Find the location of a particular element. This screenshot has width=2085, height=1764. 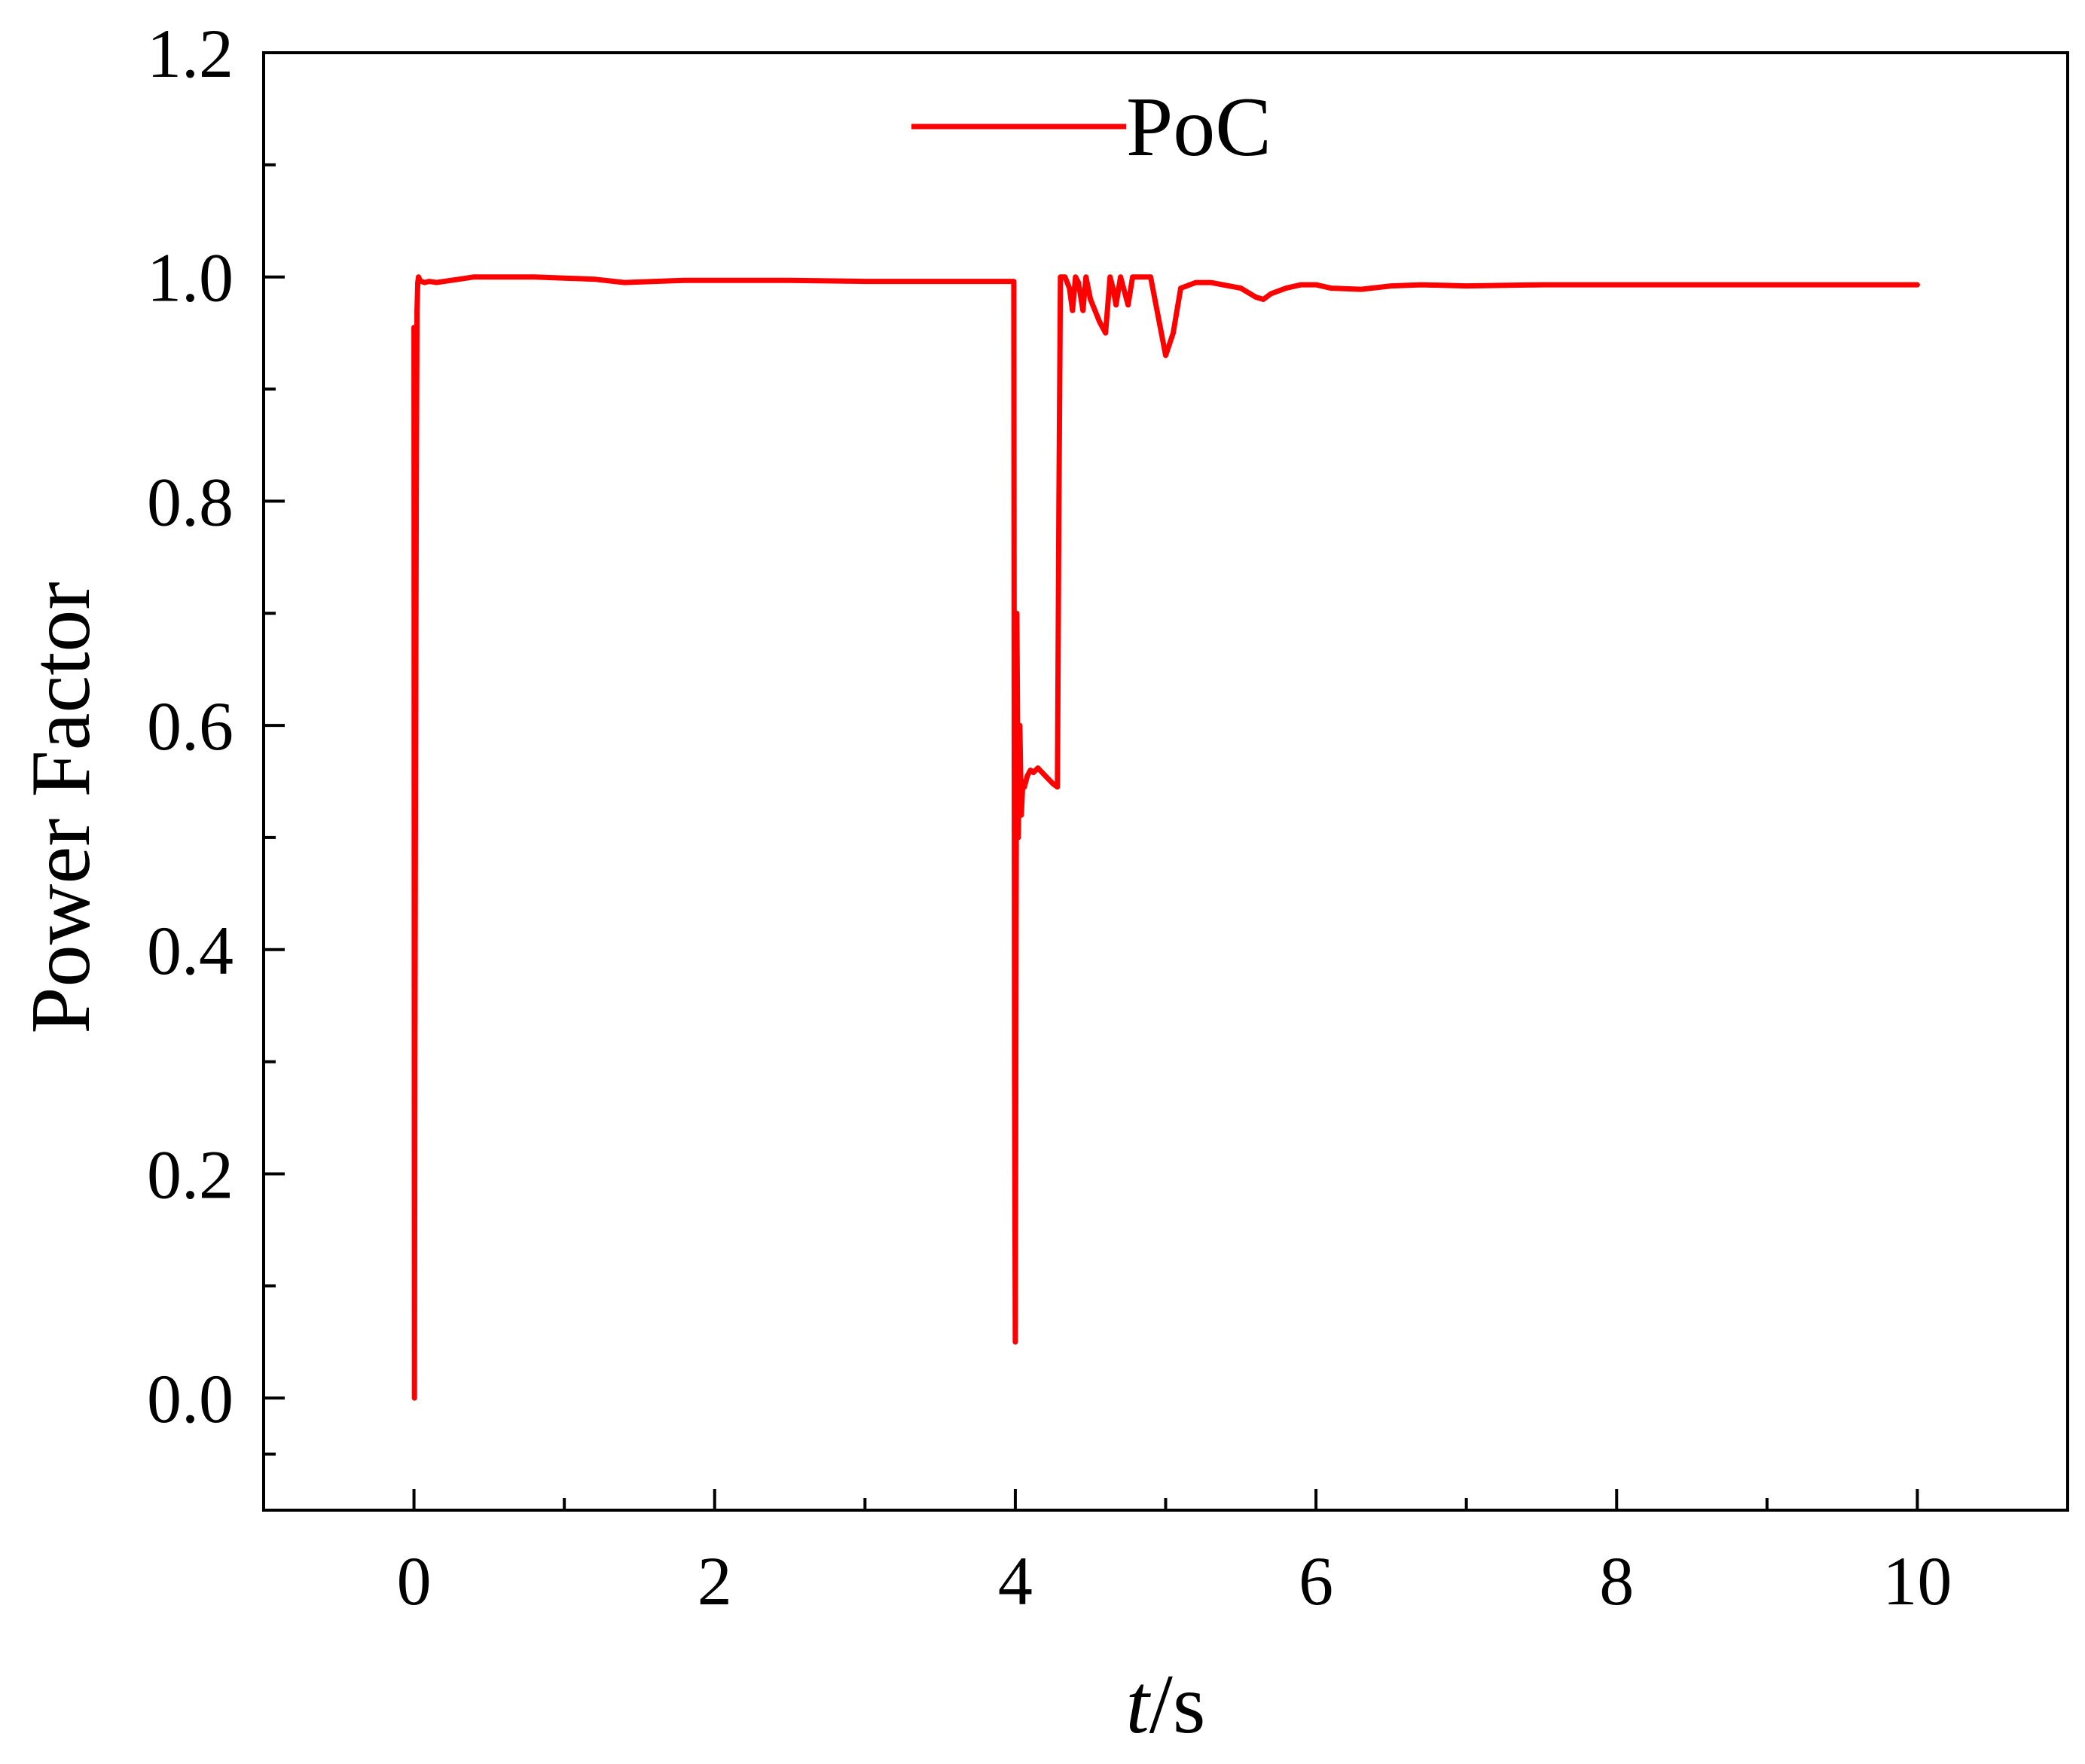

y-tick-label: 0.8 is located at coordinates (190, 502).